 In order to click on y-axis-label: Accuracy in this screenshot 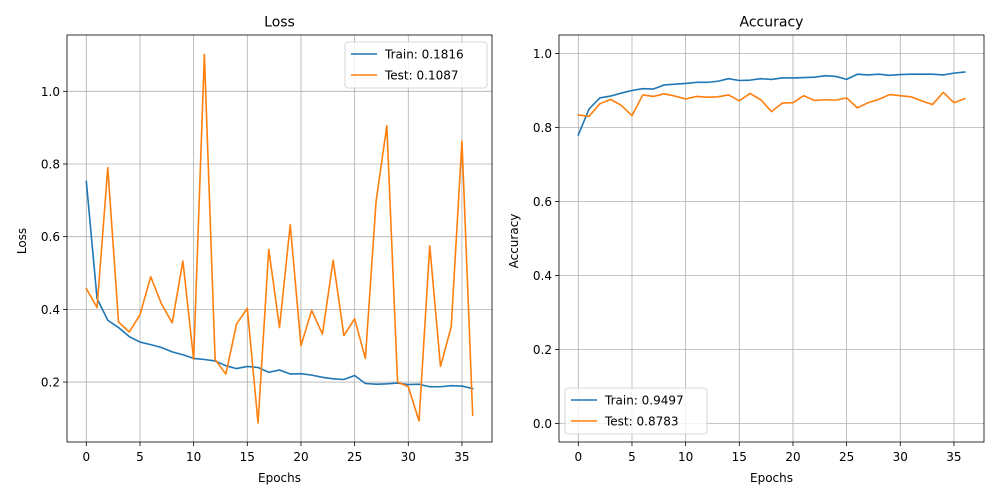, I will do `click(514, 241)`.